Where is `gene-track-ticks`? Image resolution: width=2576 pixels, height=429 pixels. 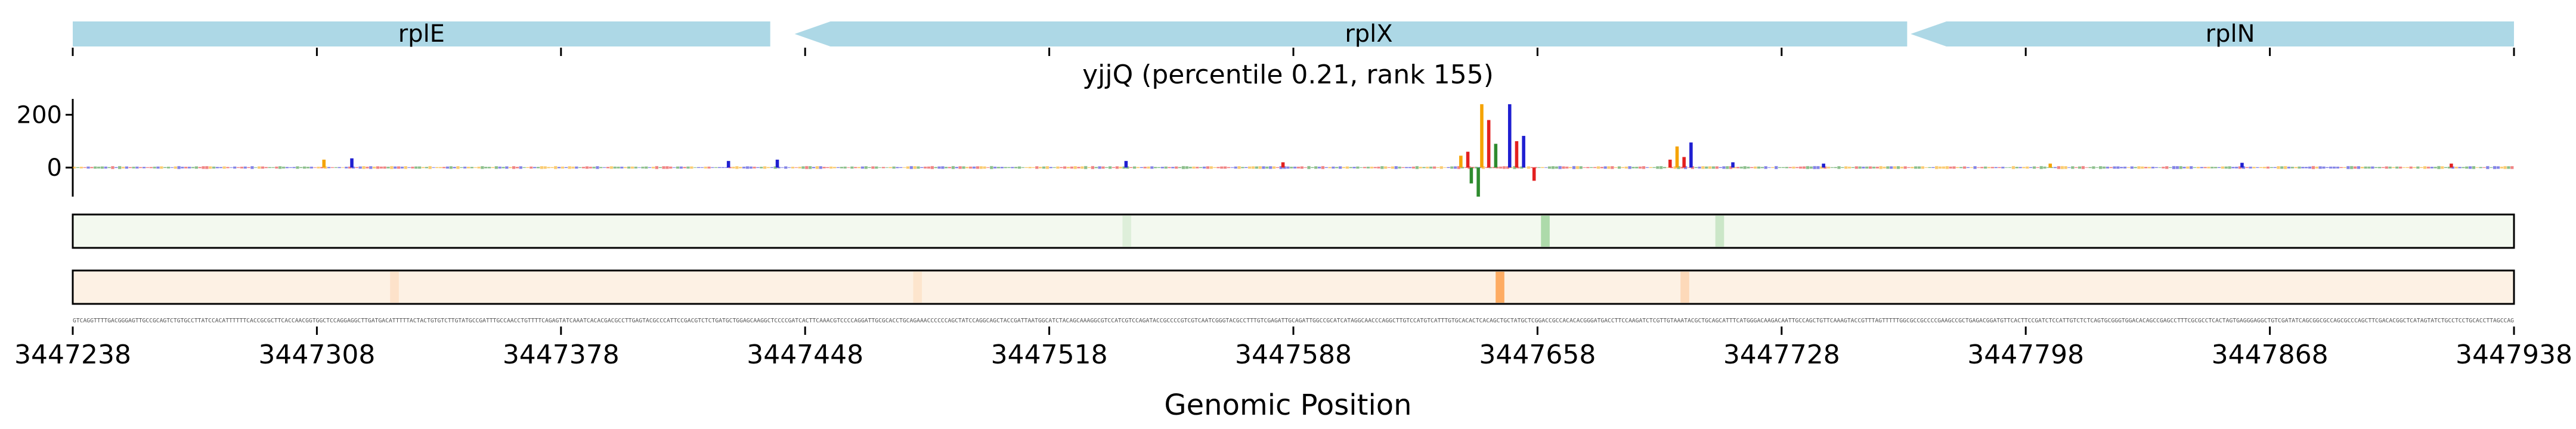
gene-track-ticks is located at coordinates (1293, 52).